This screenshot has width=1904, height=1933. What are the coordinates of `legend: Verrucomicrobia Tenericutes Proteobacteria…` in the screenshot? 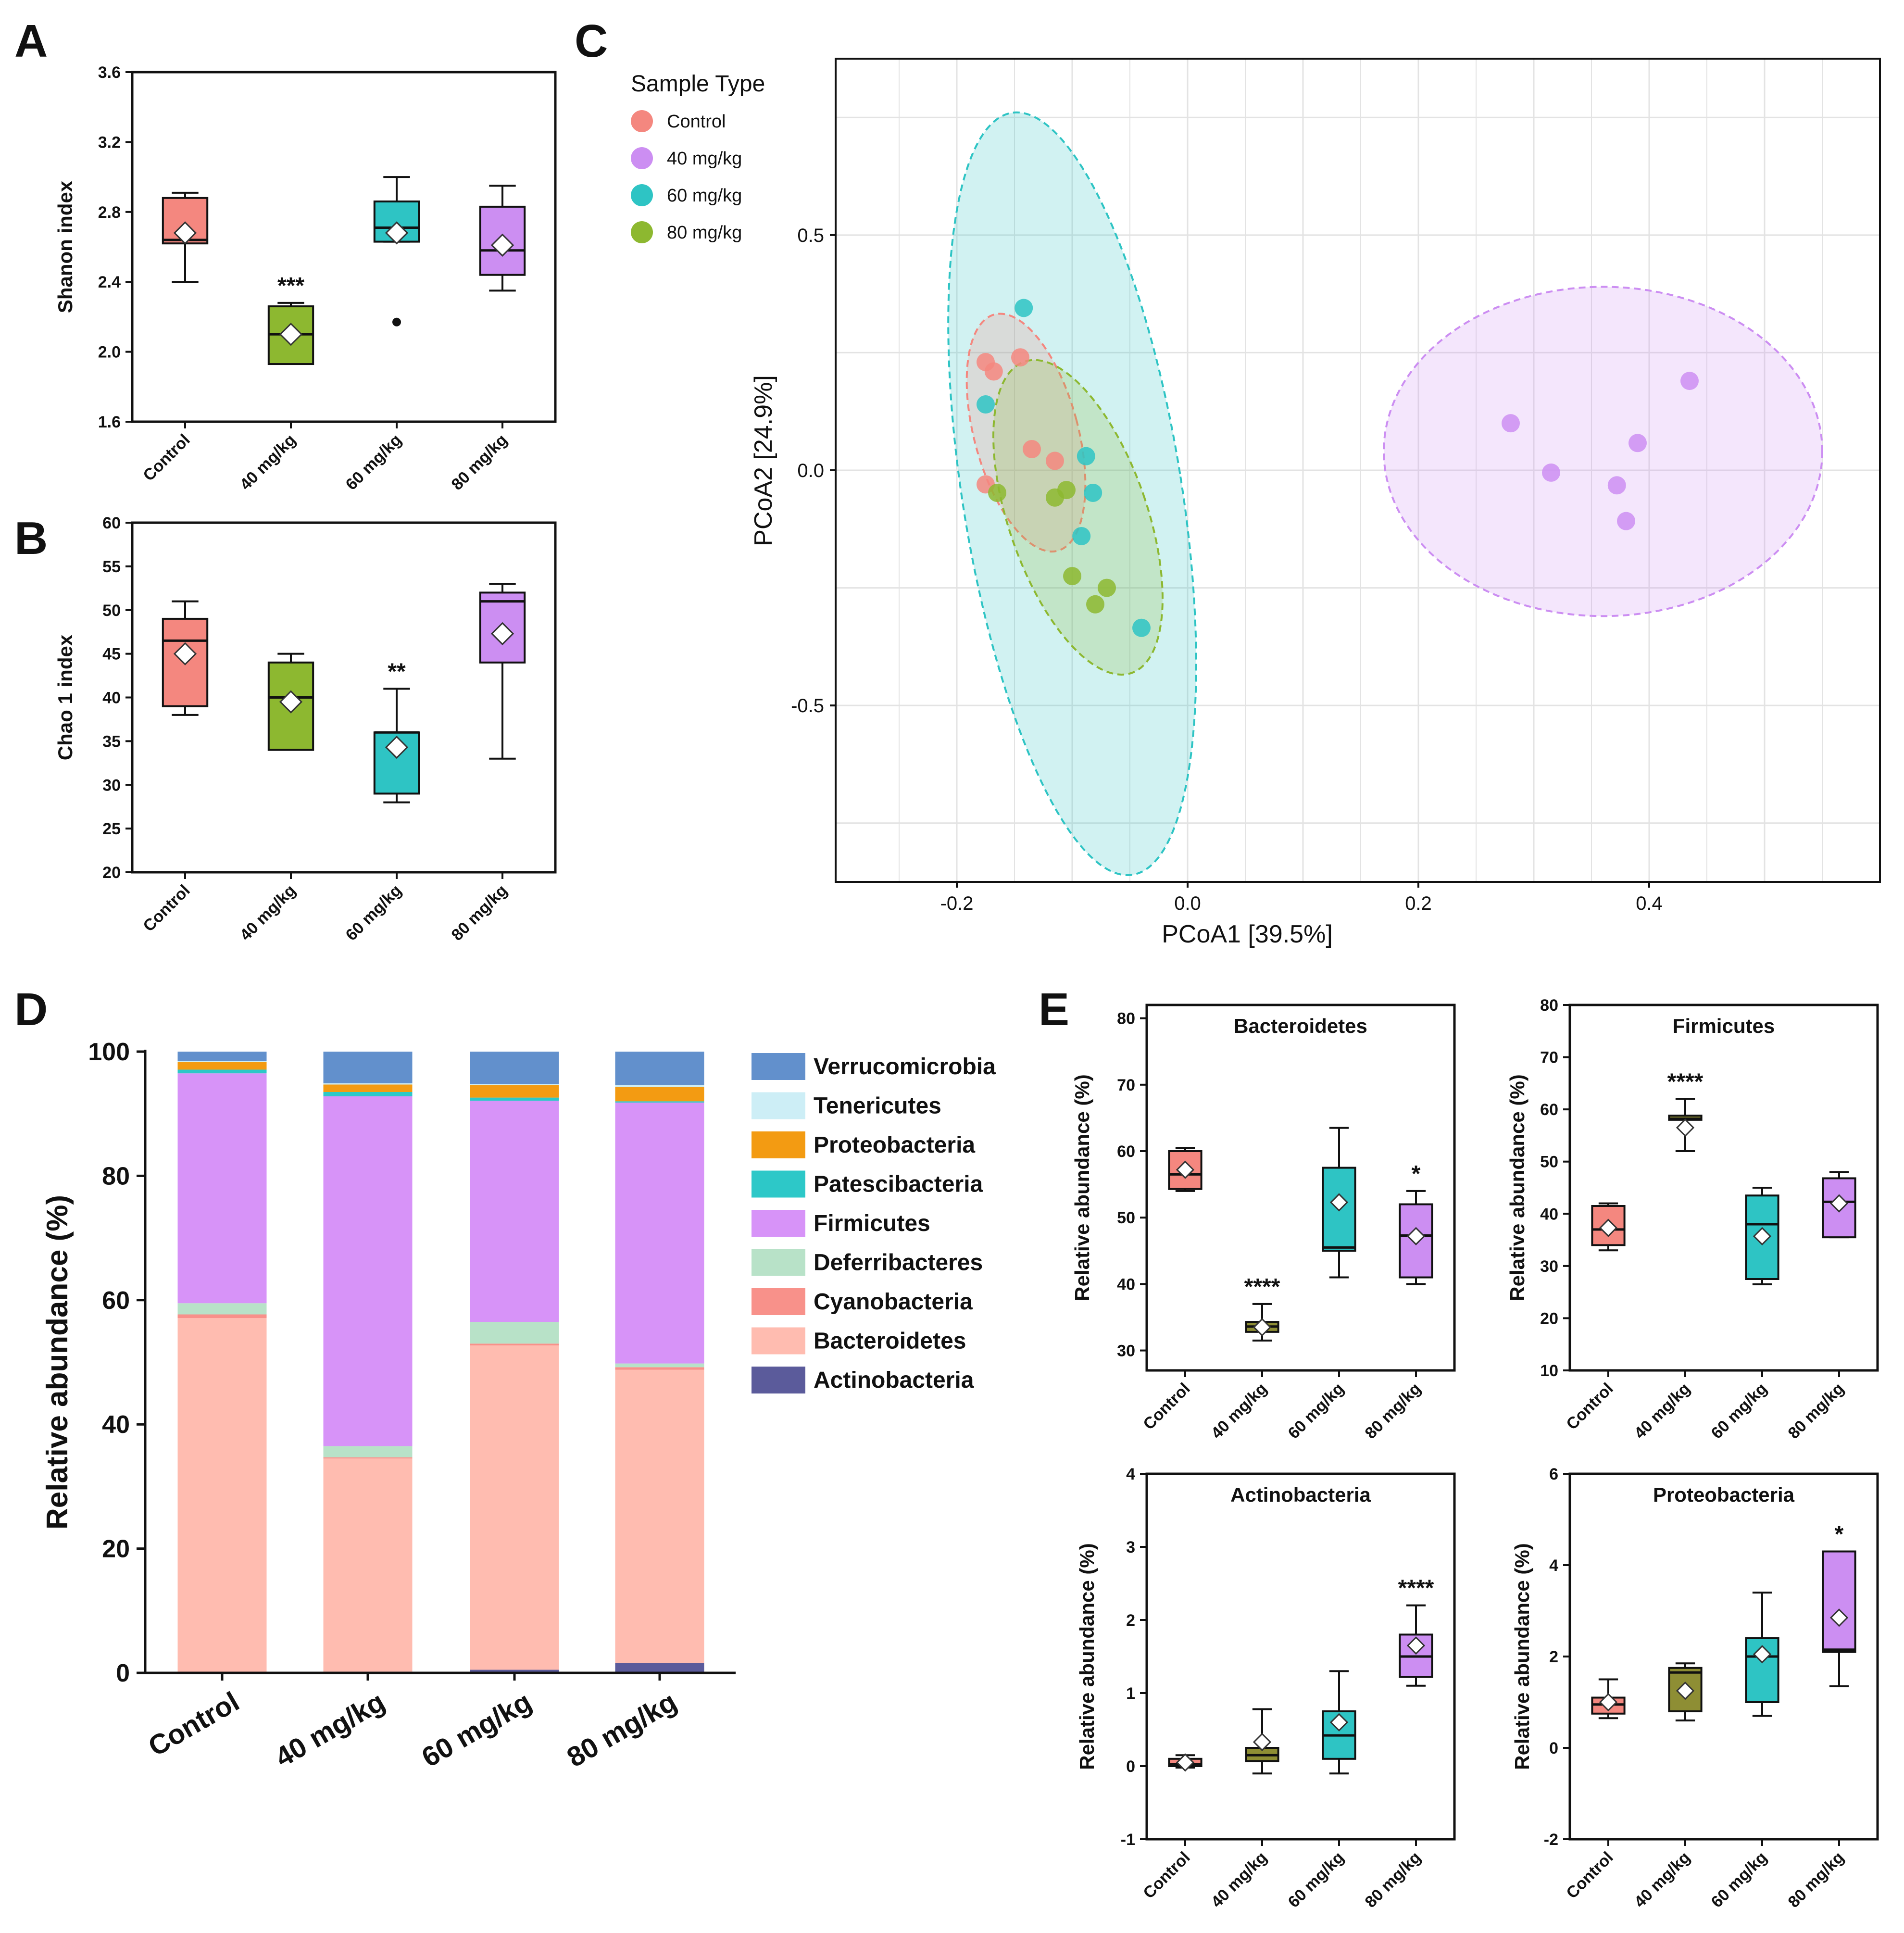 It's located at (874, 1223).